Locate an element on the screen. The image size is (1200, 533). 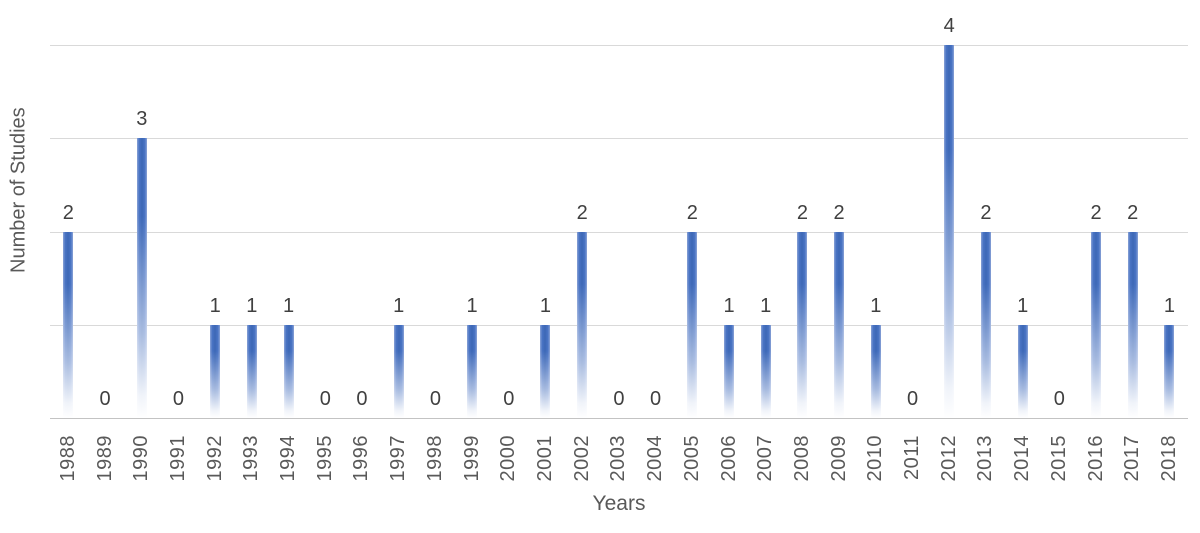
bar-slot-2005: 2 is located at coordinates (692, 231).